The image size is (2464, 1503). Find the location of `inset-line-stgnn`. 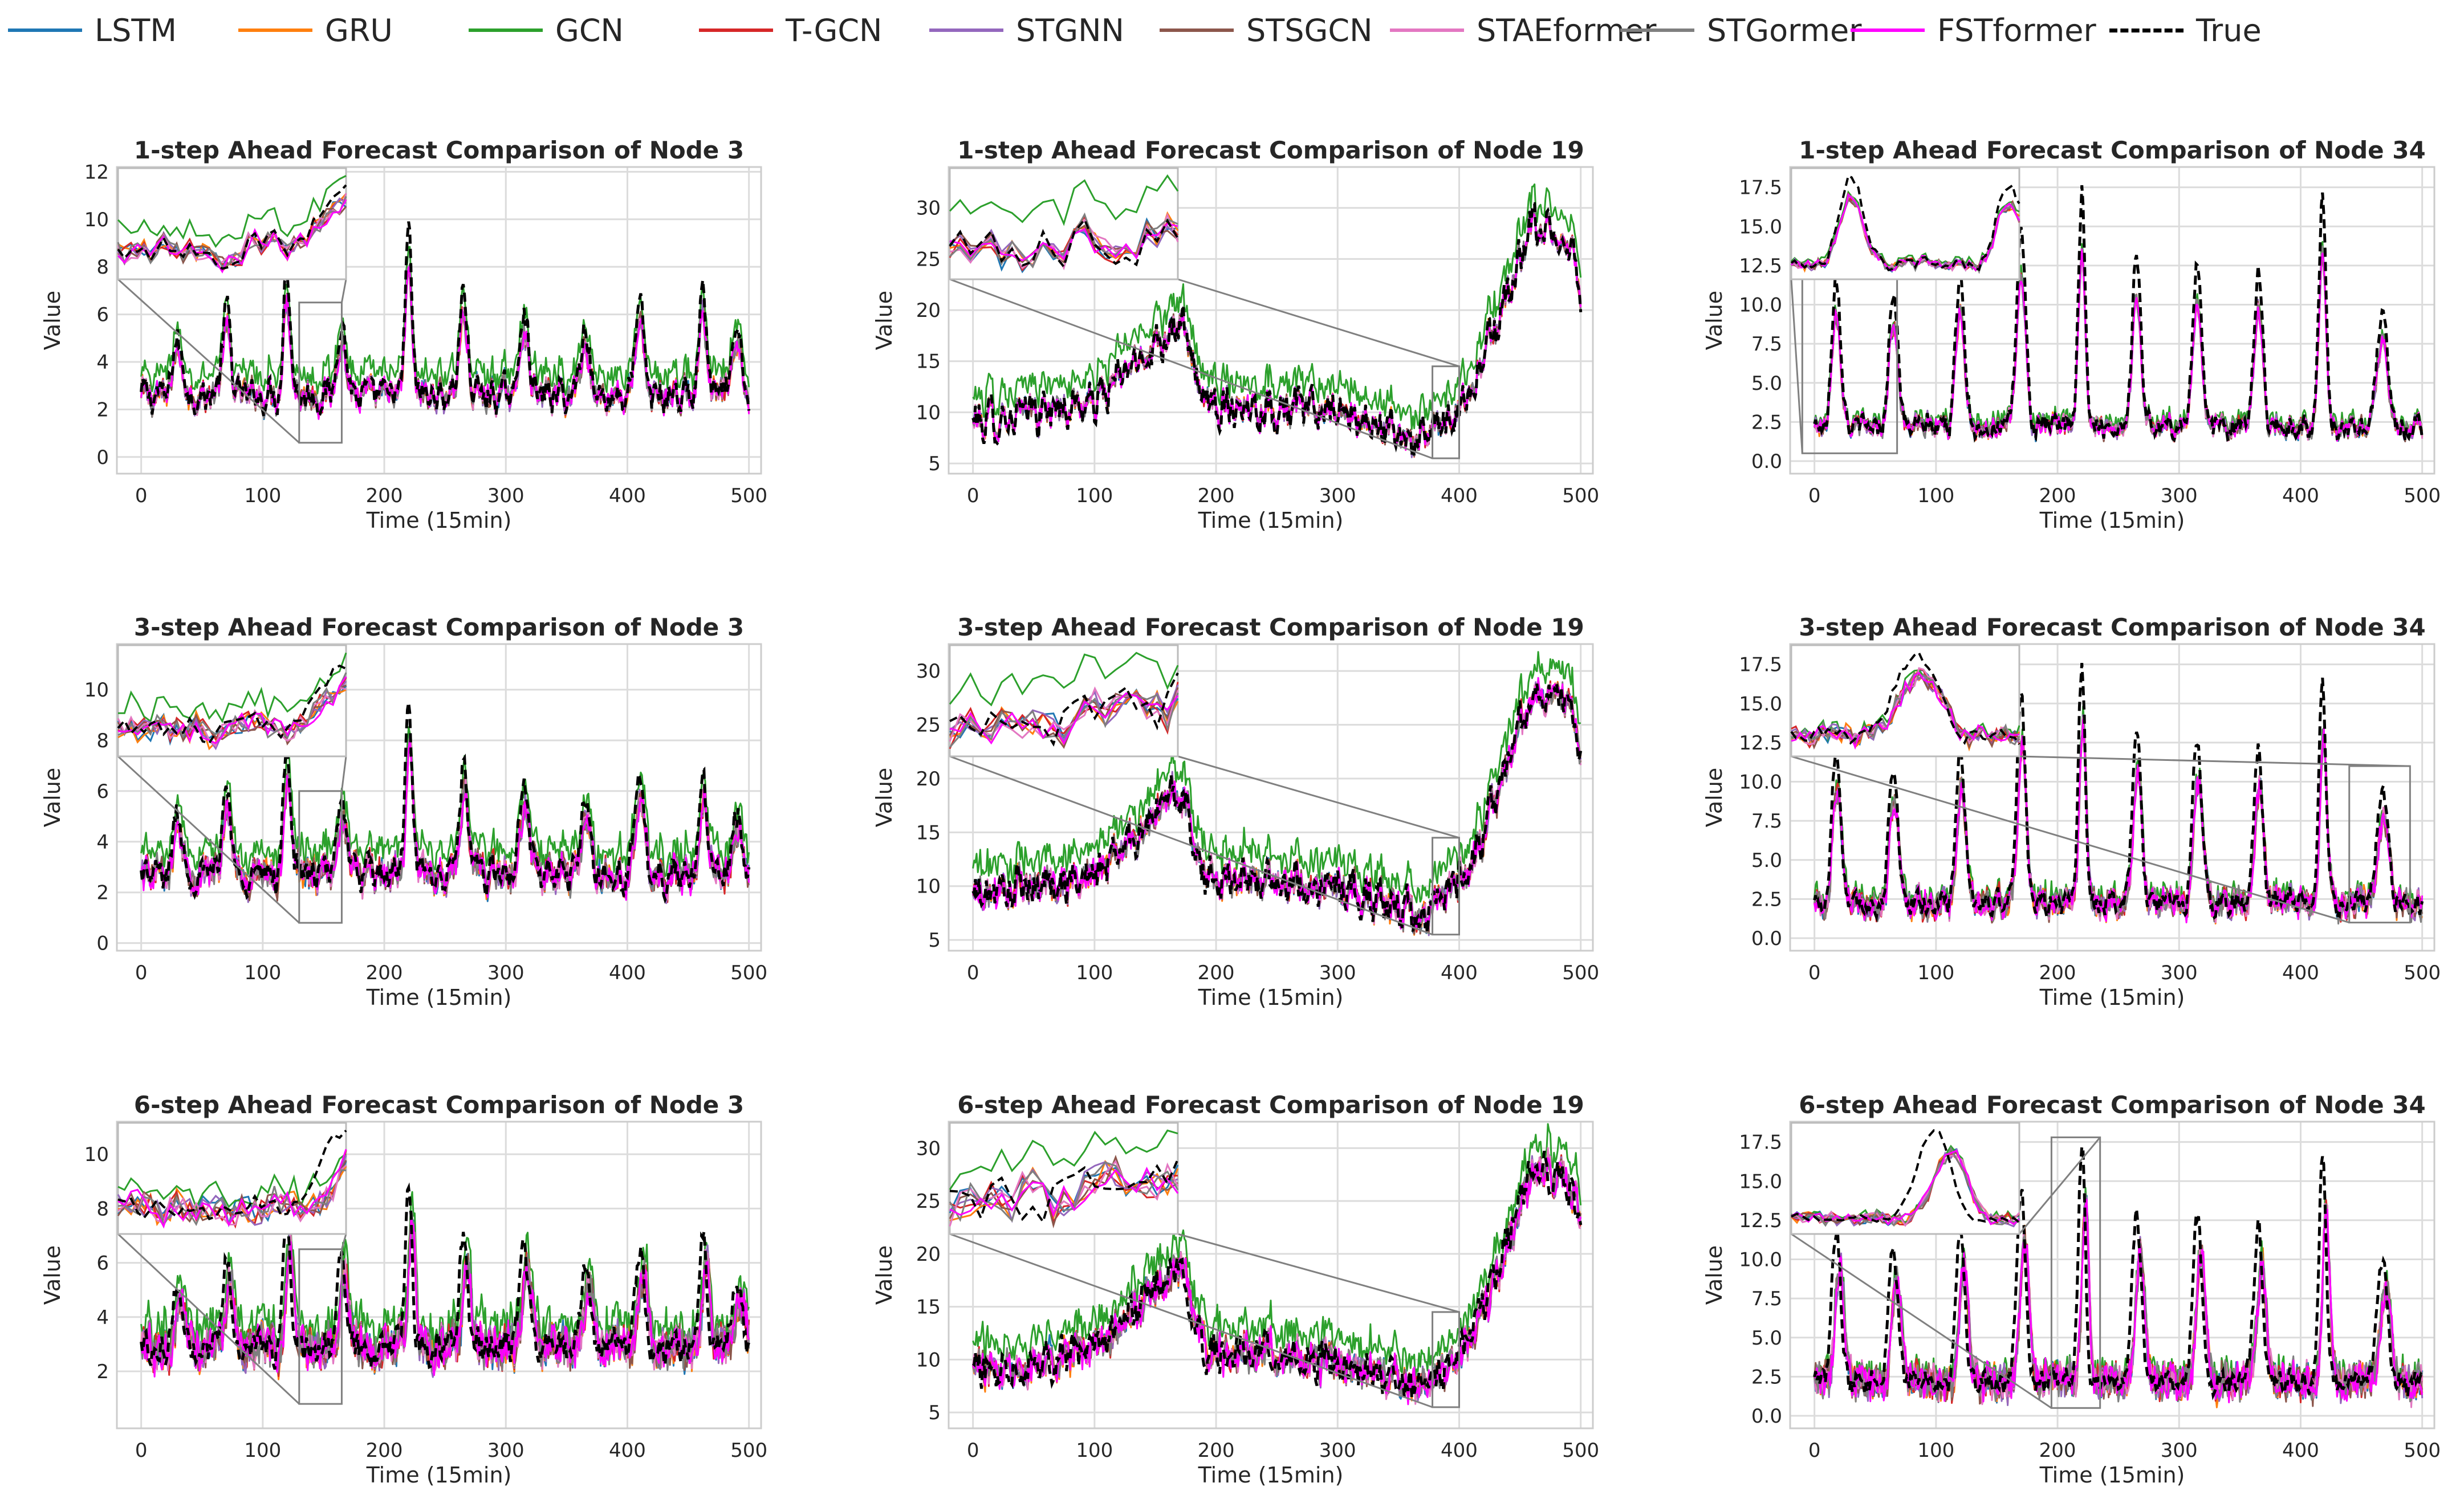

inset-line-stgnn is located at coordinates (1064, 714).